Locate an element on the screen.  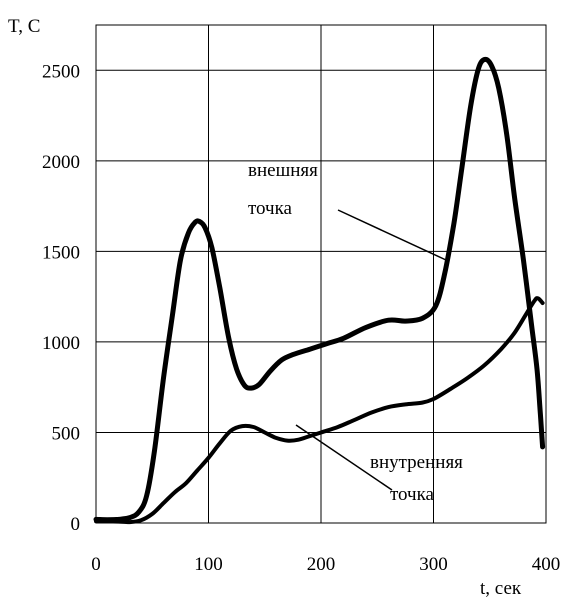
x-tick-label: 200 is located at coordinates (321, 564).